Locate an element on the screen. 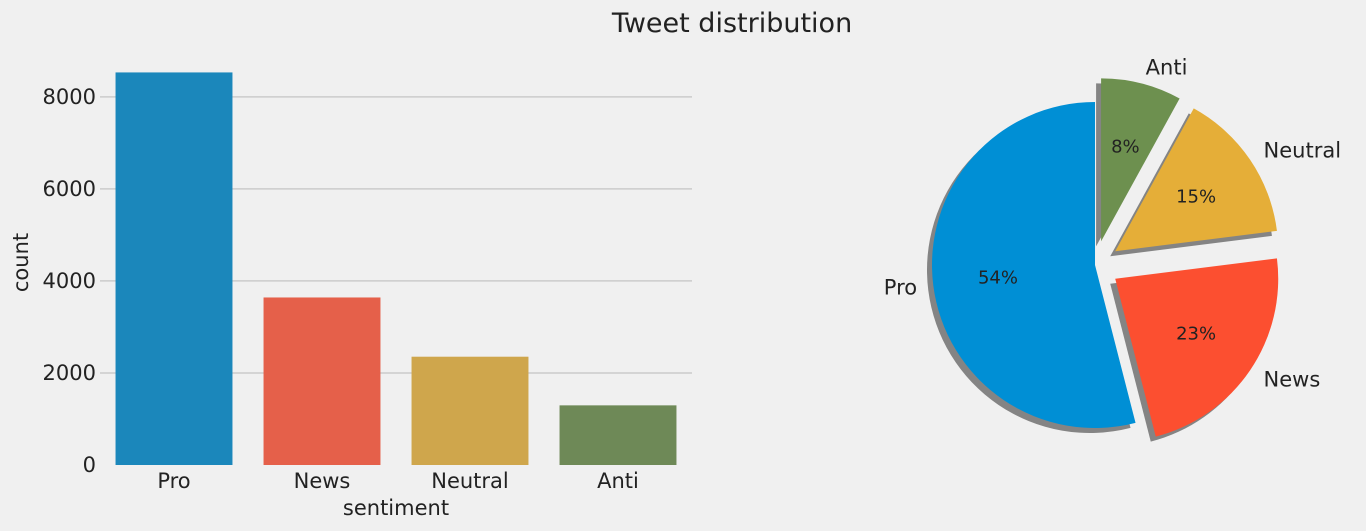  pie-slice-anti is located at coordinates (1140, 160).